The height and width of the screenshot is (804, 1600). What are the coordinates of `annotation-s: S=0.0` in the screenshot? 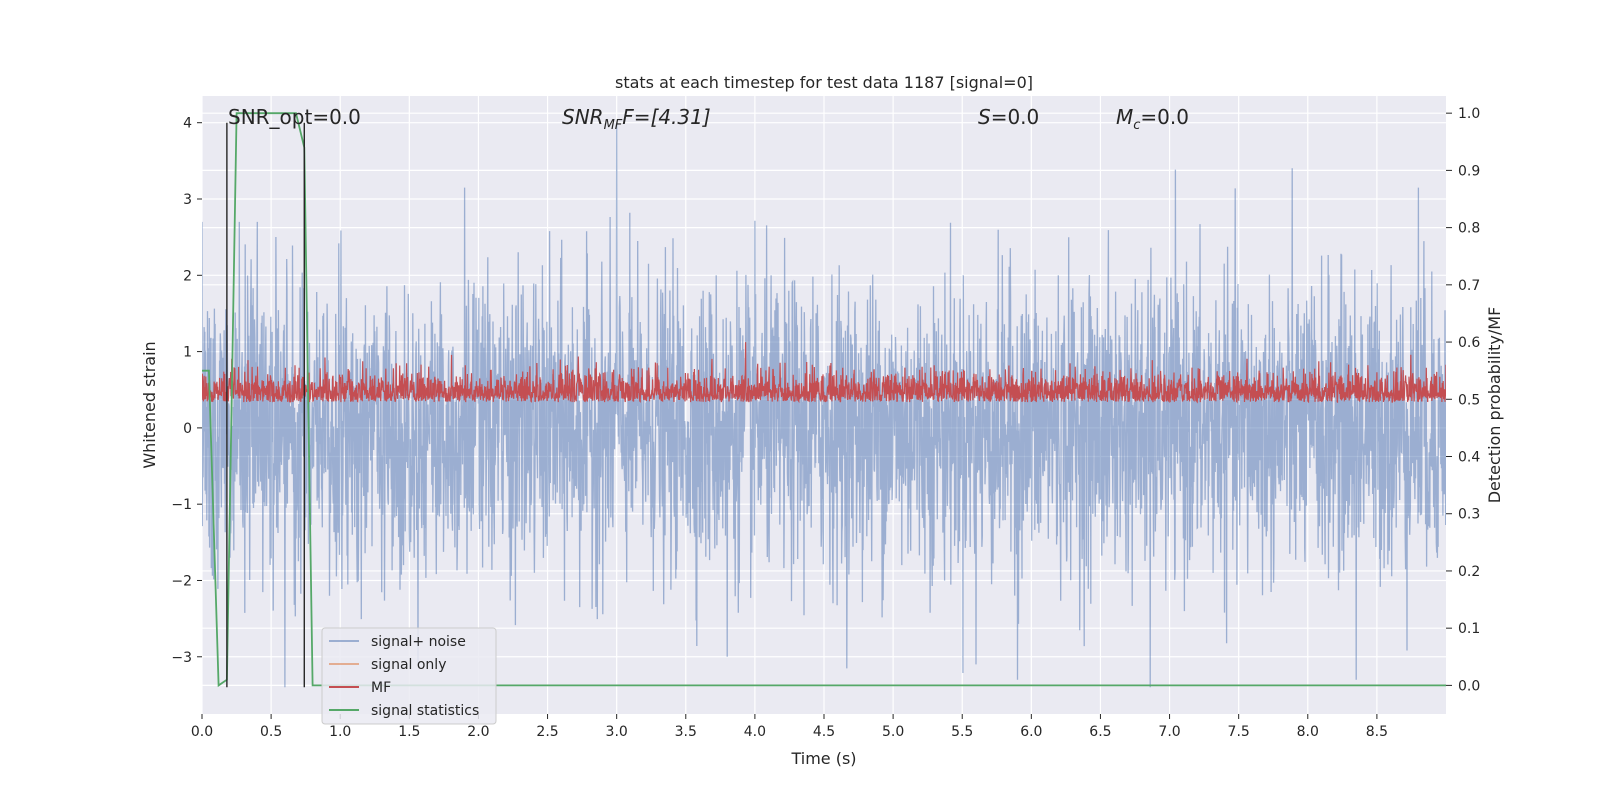 It's located at (1008, 117).